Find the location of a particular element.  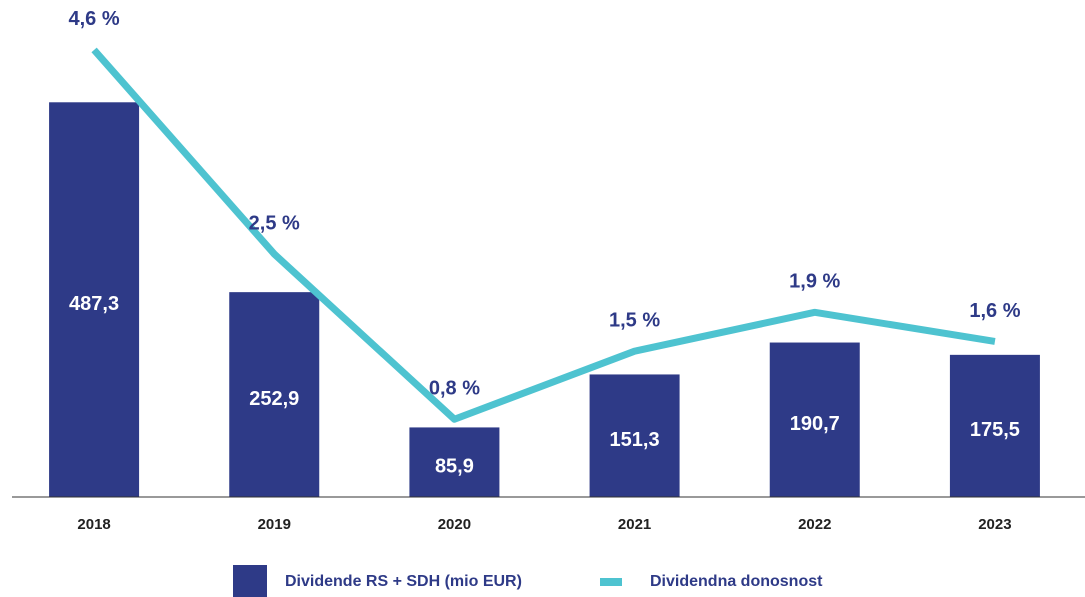

bar-value-label: 175,5 is located at coordinates (995, 430).